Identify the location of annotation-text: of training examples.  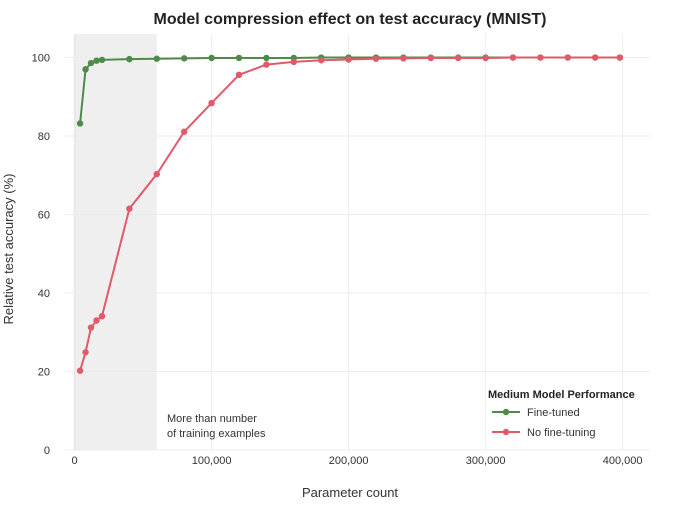
(216, 434).